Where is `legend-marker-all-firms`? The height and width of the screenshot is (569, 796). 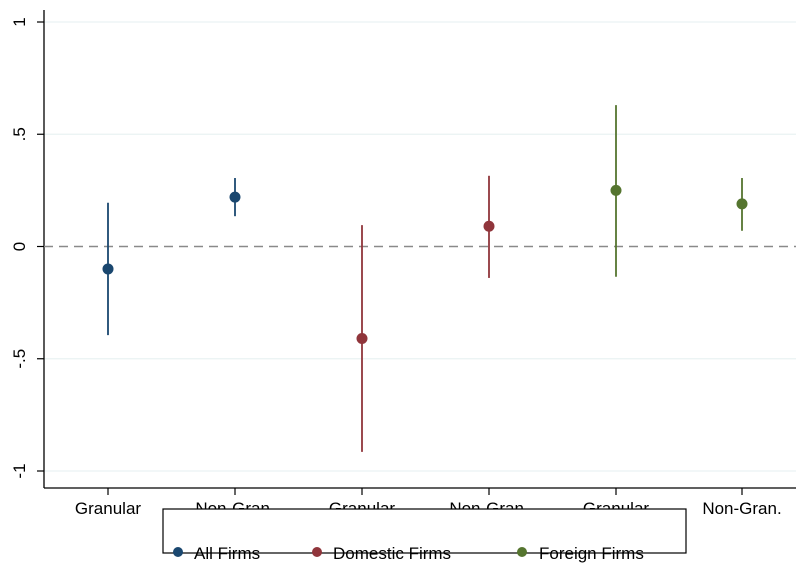 legend-marker-all-firms is located at coordinates (178, 552).